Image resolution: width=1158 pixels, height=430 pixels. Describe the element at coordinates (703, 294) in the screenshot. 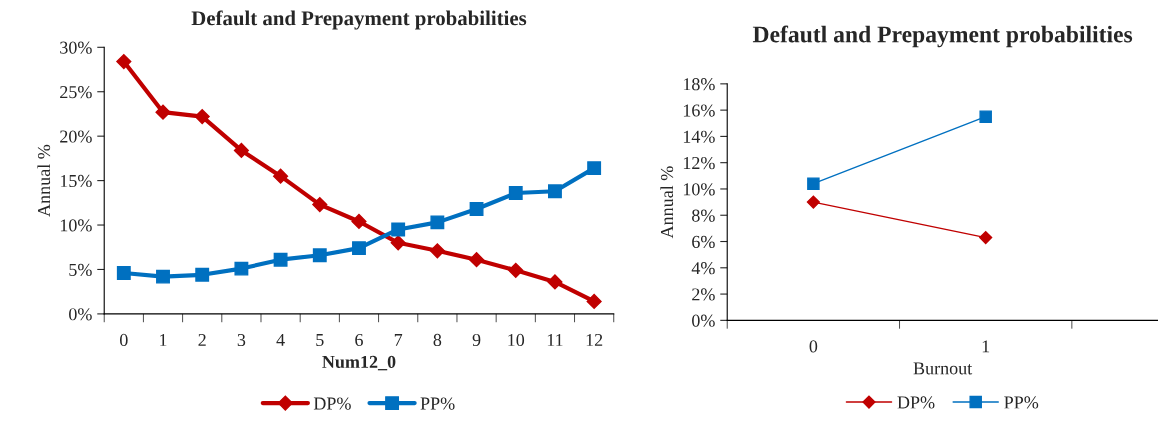

I see `y-tick-label: 2%` at that location.